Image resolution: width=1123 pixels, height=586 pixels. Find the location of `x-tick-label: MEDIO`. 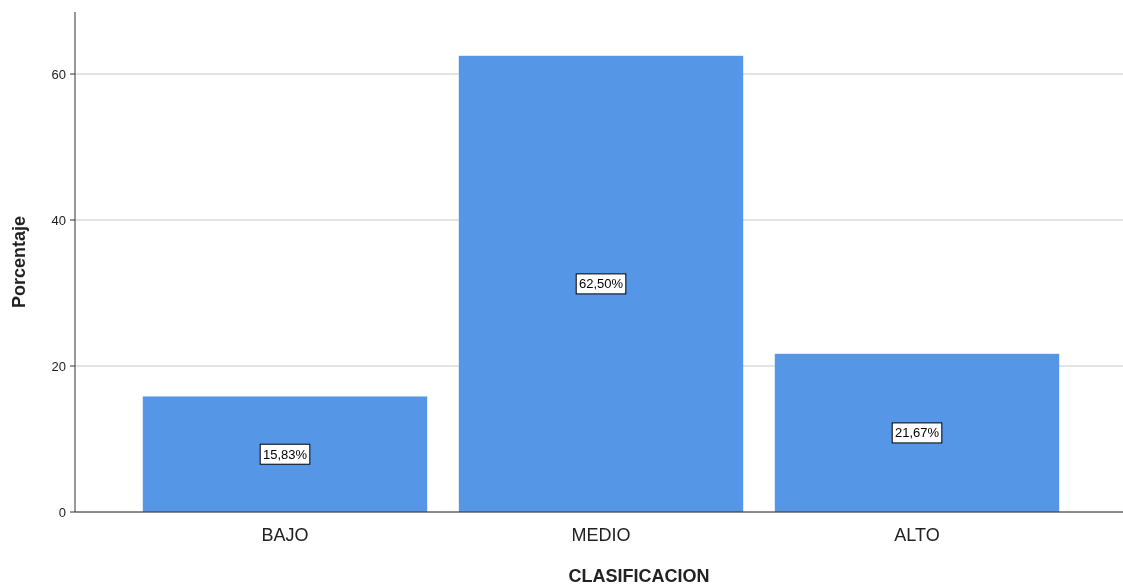

x-tick-label: MEDIO is located at coordinates (601, 535).